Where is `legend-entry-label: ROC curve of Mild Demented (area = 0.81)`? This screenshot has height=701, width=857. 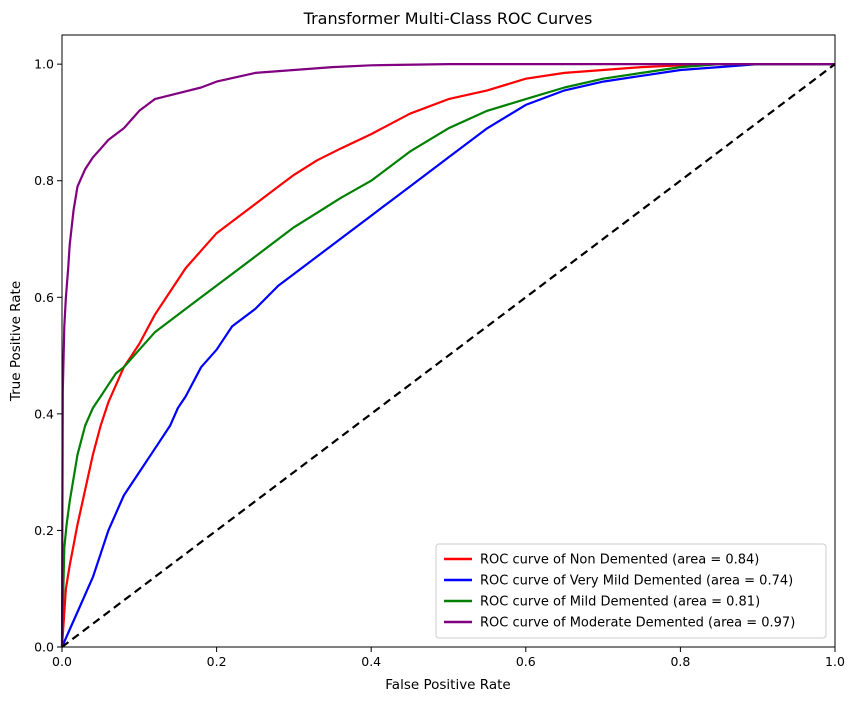
legend-entry-label: ROC curve of Mild Demented (area = 0.81) is located at coordinates (620, 602).